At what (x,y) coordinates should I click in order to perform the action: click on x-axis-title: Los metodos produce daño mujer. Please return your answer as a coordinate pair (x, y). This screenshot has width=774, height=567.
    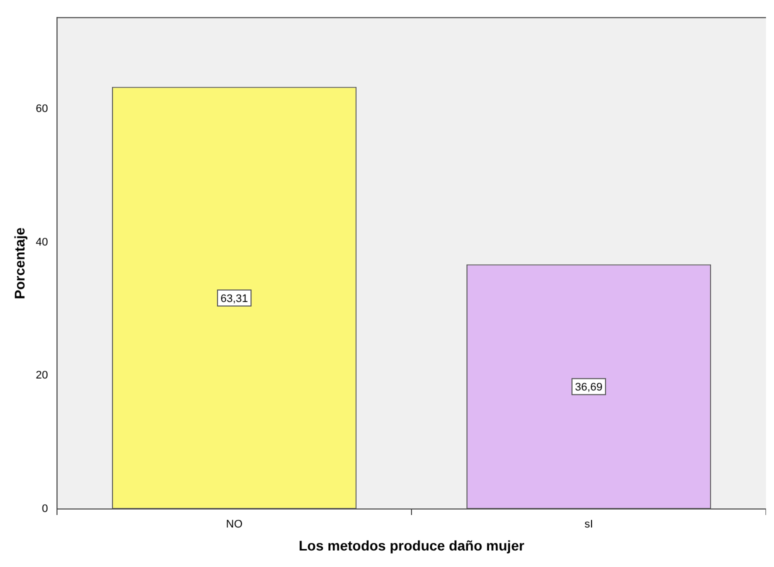
    Looking at the image, I should click on (411, 545).